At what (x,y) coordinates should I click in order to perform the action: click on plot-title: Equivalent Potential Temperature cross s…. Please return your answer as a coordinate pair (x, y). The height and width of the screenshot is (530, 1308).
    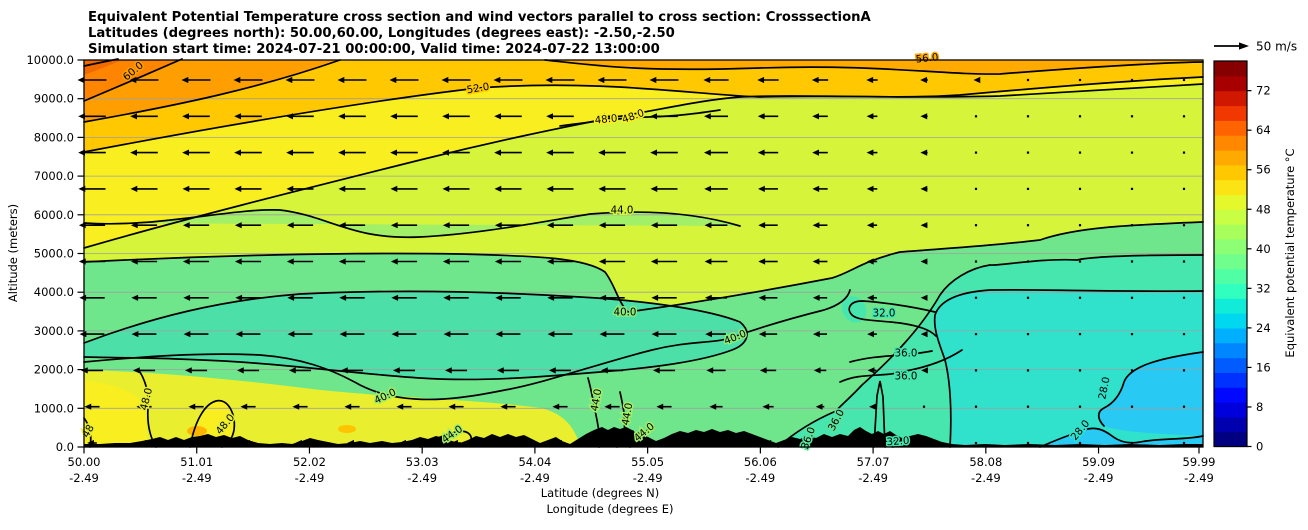
    Looking at the image, I should click on (480, 17).